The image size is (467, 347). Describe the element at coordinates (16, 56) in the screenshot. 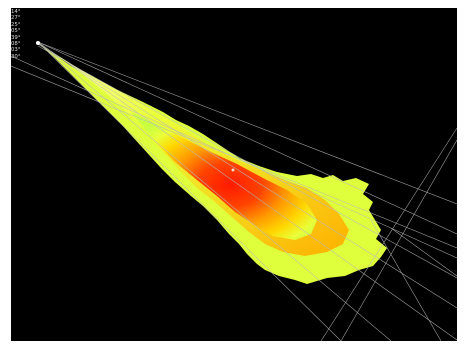

I see `angle-label: 30°` at that location.